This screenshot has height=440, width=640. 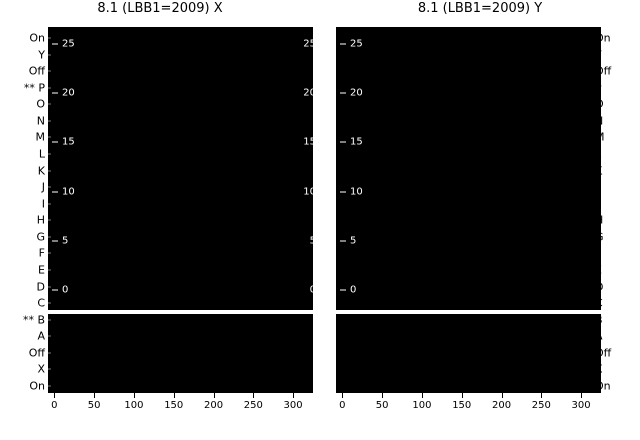 I want to click on x-tick-label: 50, so click(x=94, y=405).